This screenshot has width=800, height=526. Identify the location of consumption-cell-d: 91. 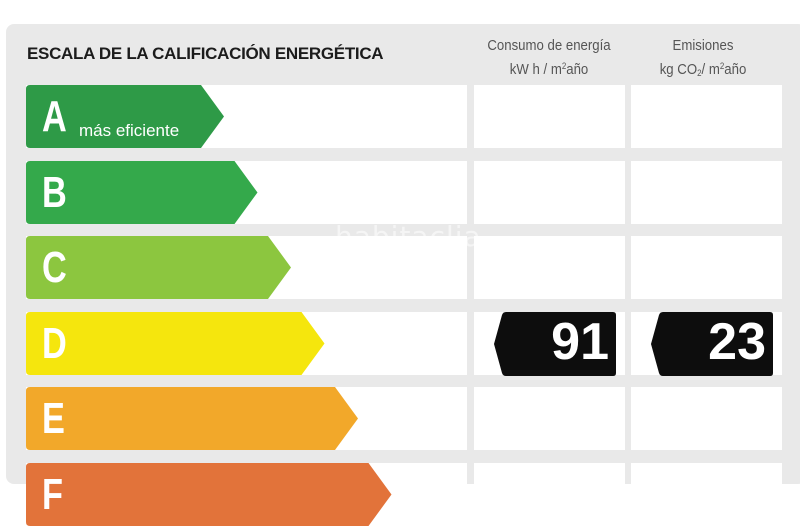
(549, 343).